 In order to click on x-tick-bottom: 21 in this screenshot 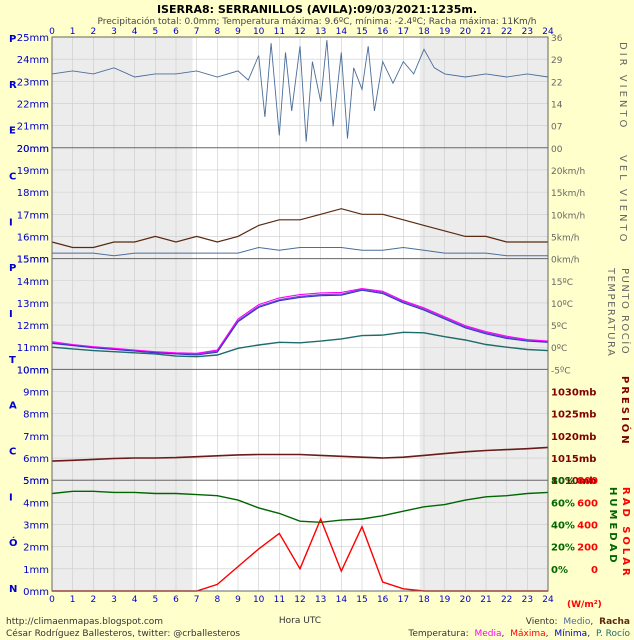, I will do `click(485, 600)`.